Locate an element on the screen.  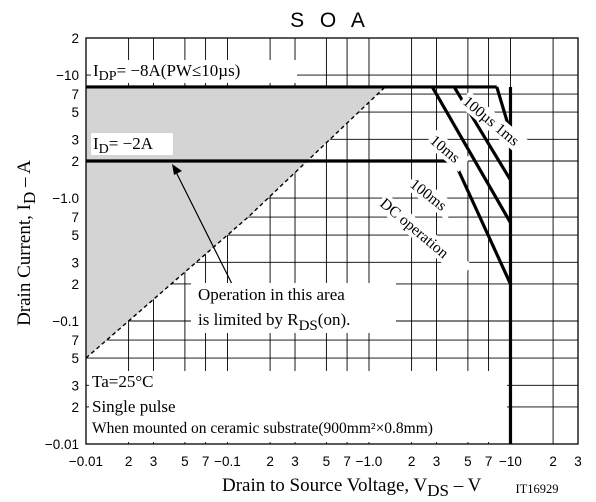
op-area-label-line2-post: (on). is located at coordinates (334, 319).